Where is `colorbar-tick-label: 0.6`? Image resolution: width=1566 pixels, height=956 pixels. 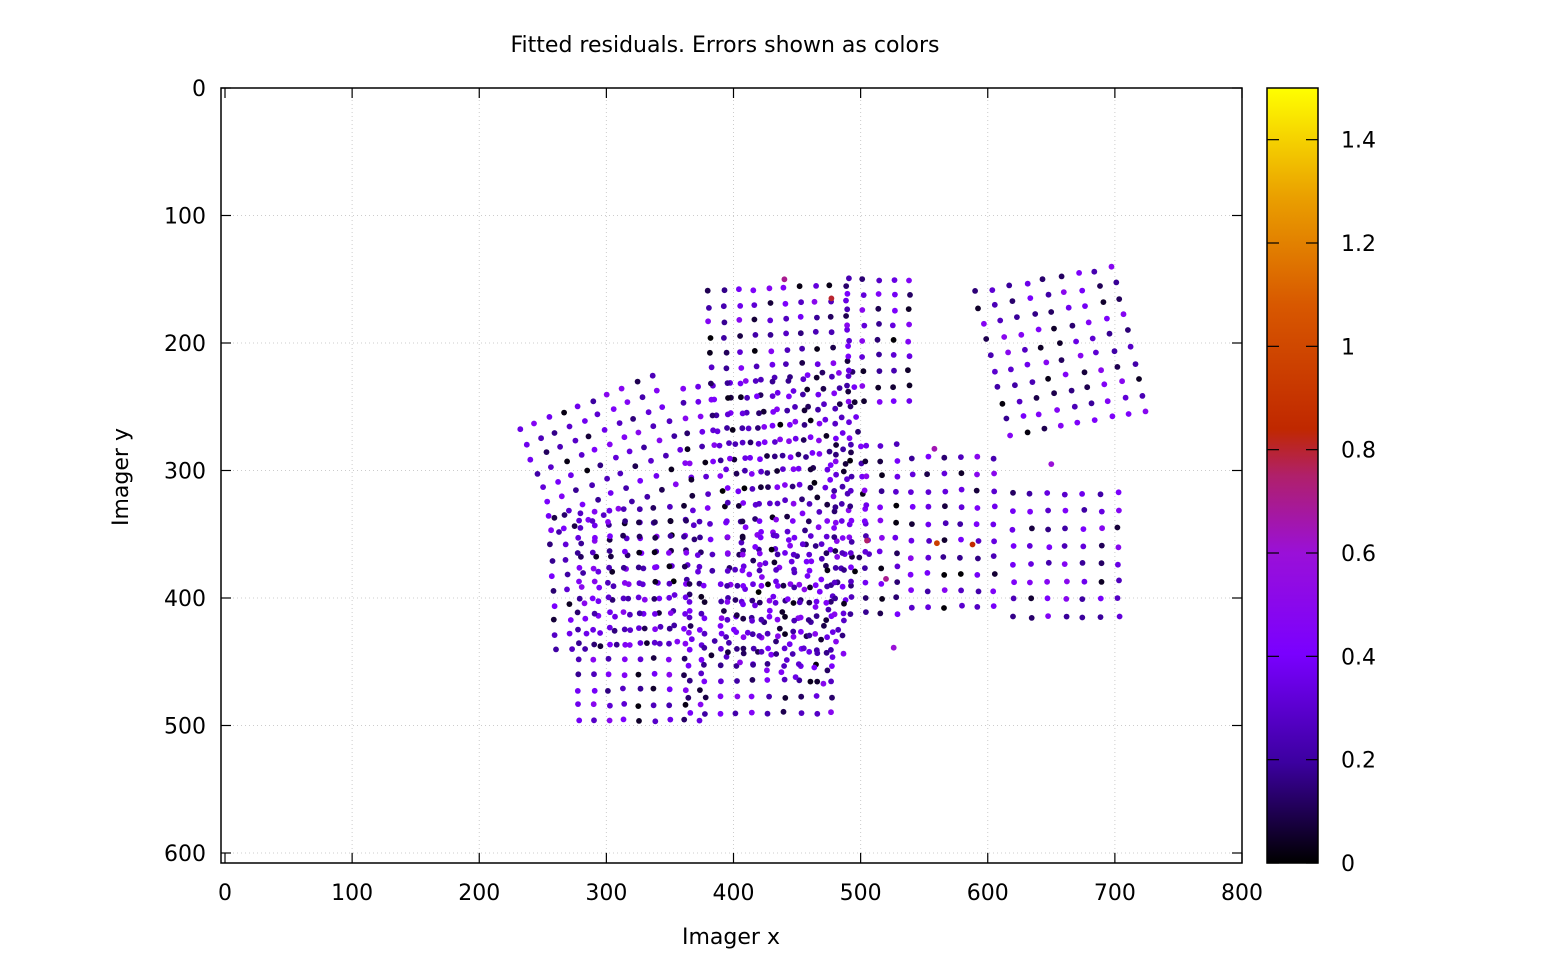 colorbar-tick-label: 0.6 is located at coordinates (1358, 554).